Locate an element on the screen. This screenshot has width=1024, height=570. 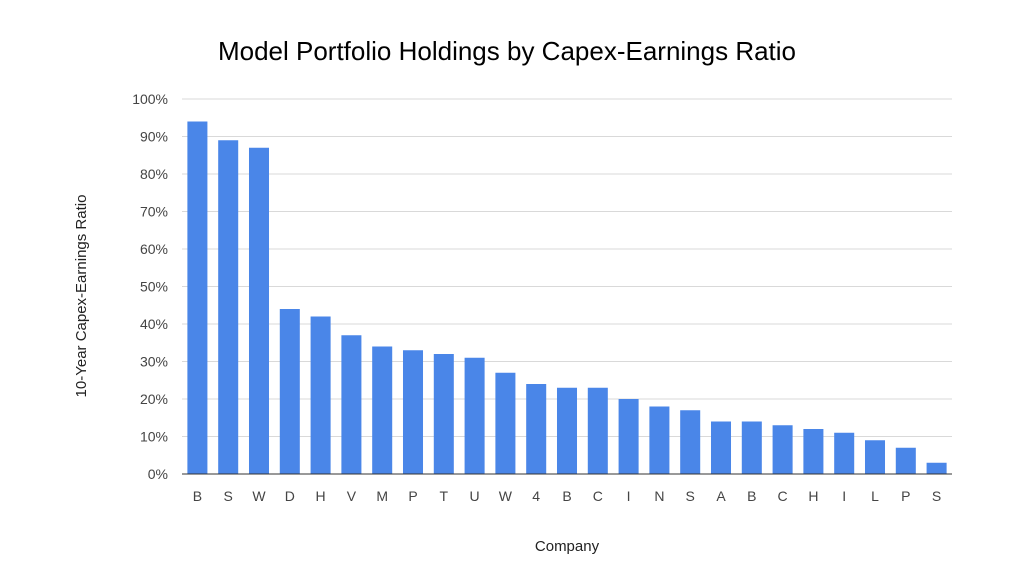
x-tick-label: N is located at coordinates (659, 496).